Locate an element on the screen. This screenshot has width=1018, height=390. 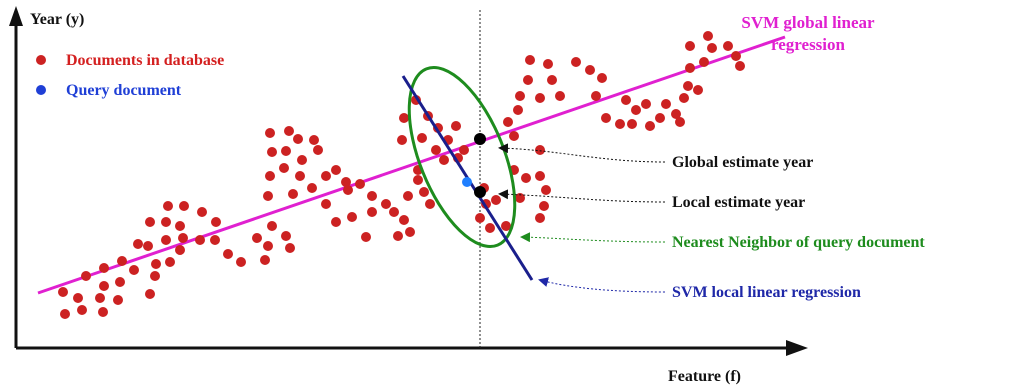
local-regression-arrow is located at coordinates (602, 285).